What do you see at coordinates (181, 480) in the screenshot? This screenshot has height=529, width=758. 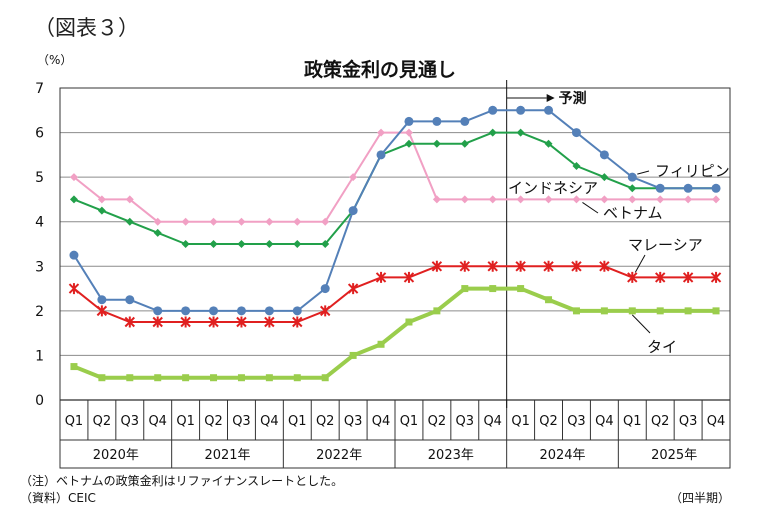 I see `note-text: （注）ベトナムの政策金利はリファイナンスレートとした。` at bounding box center [181, 480].